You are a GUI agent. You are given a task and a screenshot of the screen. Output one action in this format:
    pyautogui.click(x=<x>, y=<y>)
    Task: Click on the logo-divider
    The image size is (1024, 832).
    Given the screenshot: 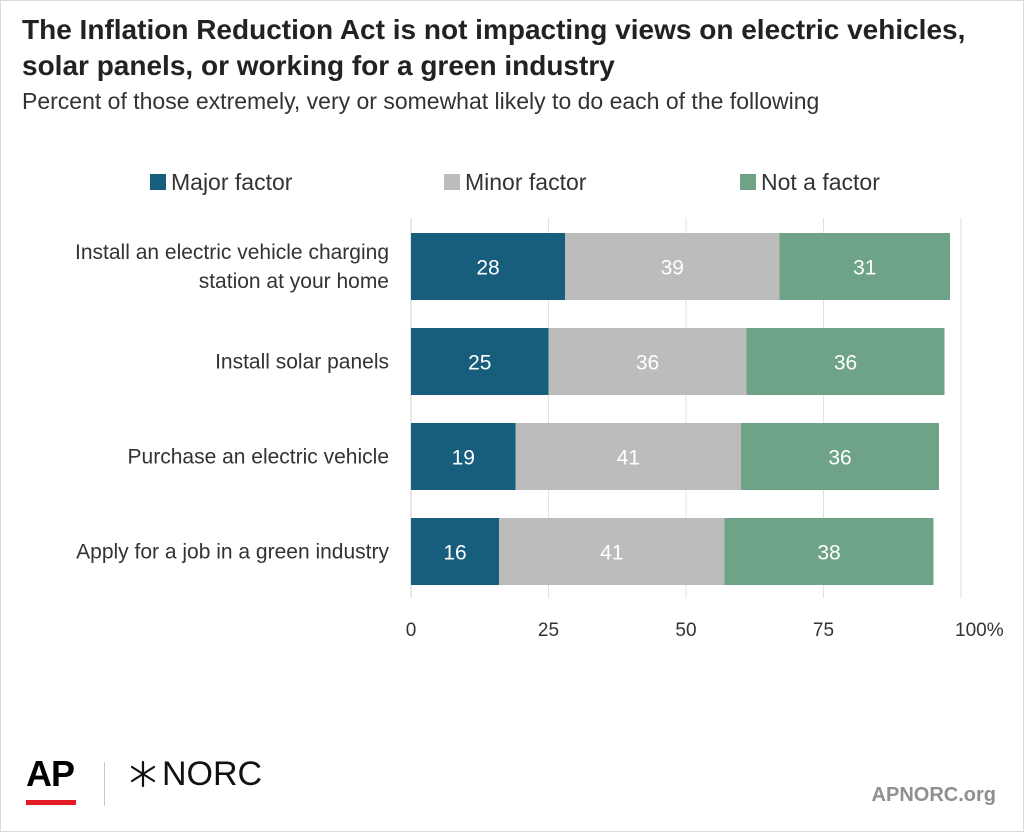 What is the action you would take?
    pyautogui.click(x=104, y=784)
    